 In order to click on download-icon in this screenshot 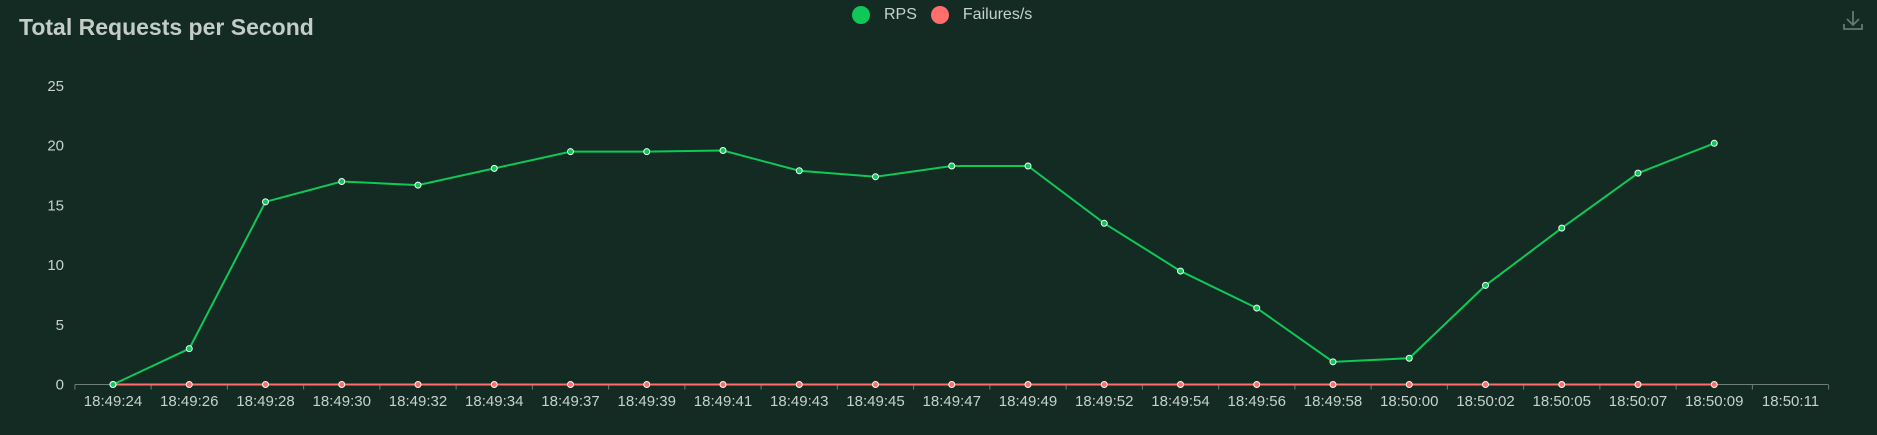, I will do `click(1853, 20)`.